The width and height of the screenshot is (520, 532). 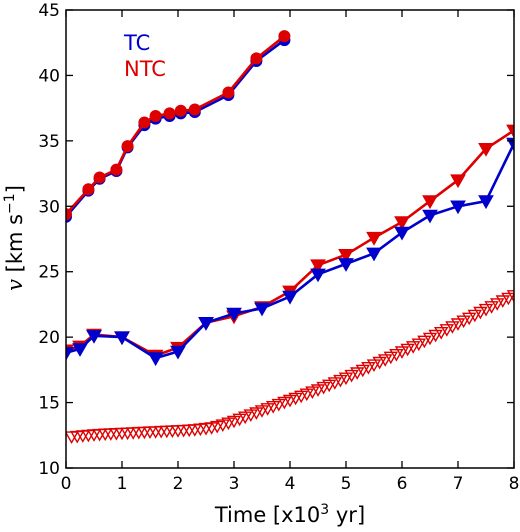 What do you see at coordinates (324, 510) in the screenshot?
I see `x-axis-label-exponent: 3` at bounding box center [324, 510].